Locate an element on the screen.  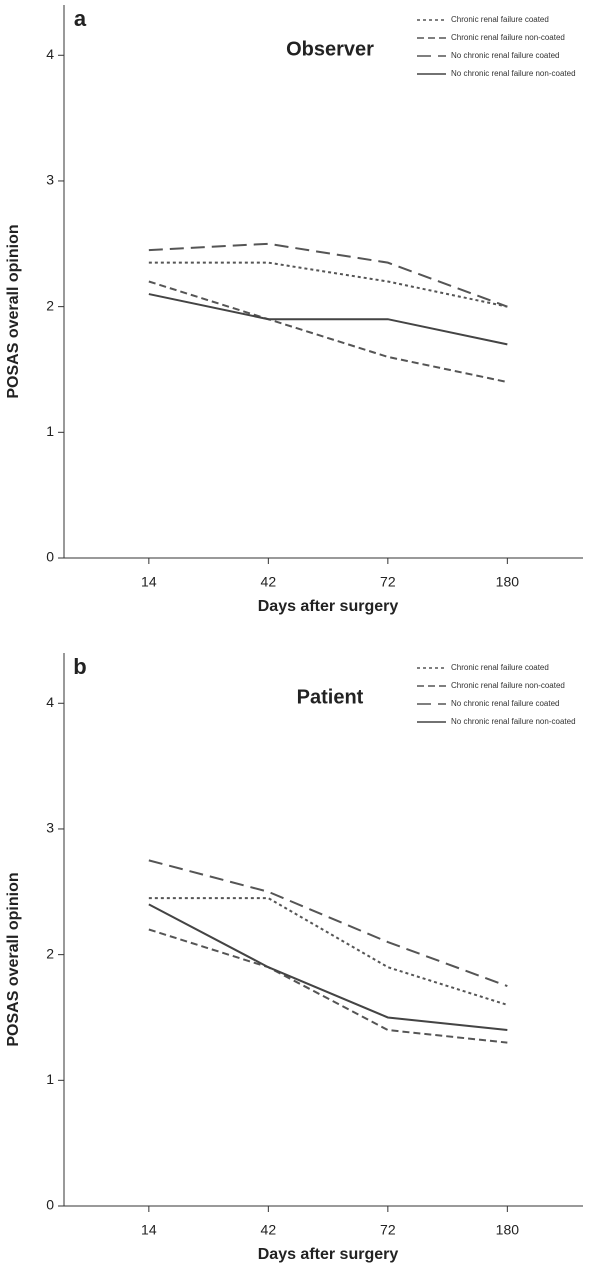
chart-title: Patient is located at coordinates (330, 697).